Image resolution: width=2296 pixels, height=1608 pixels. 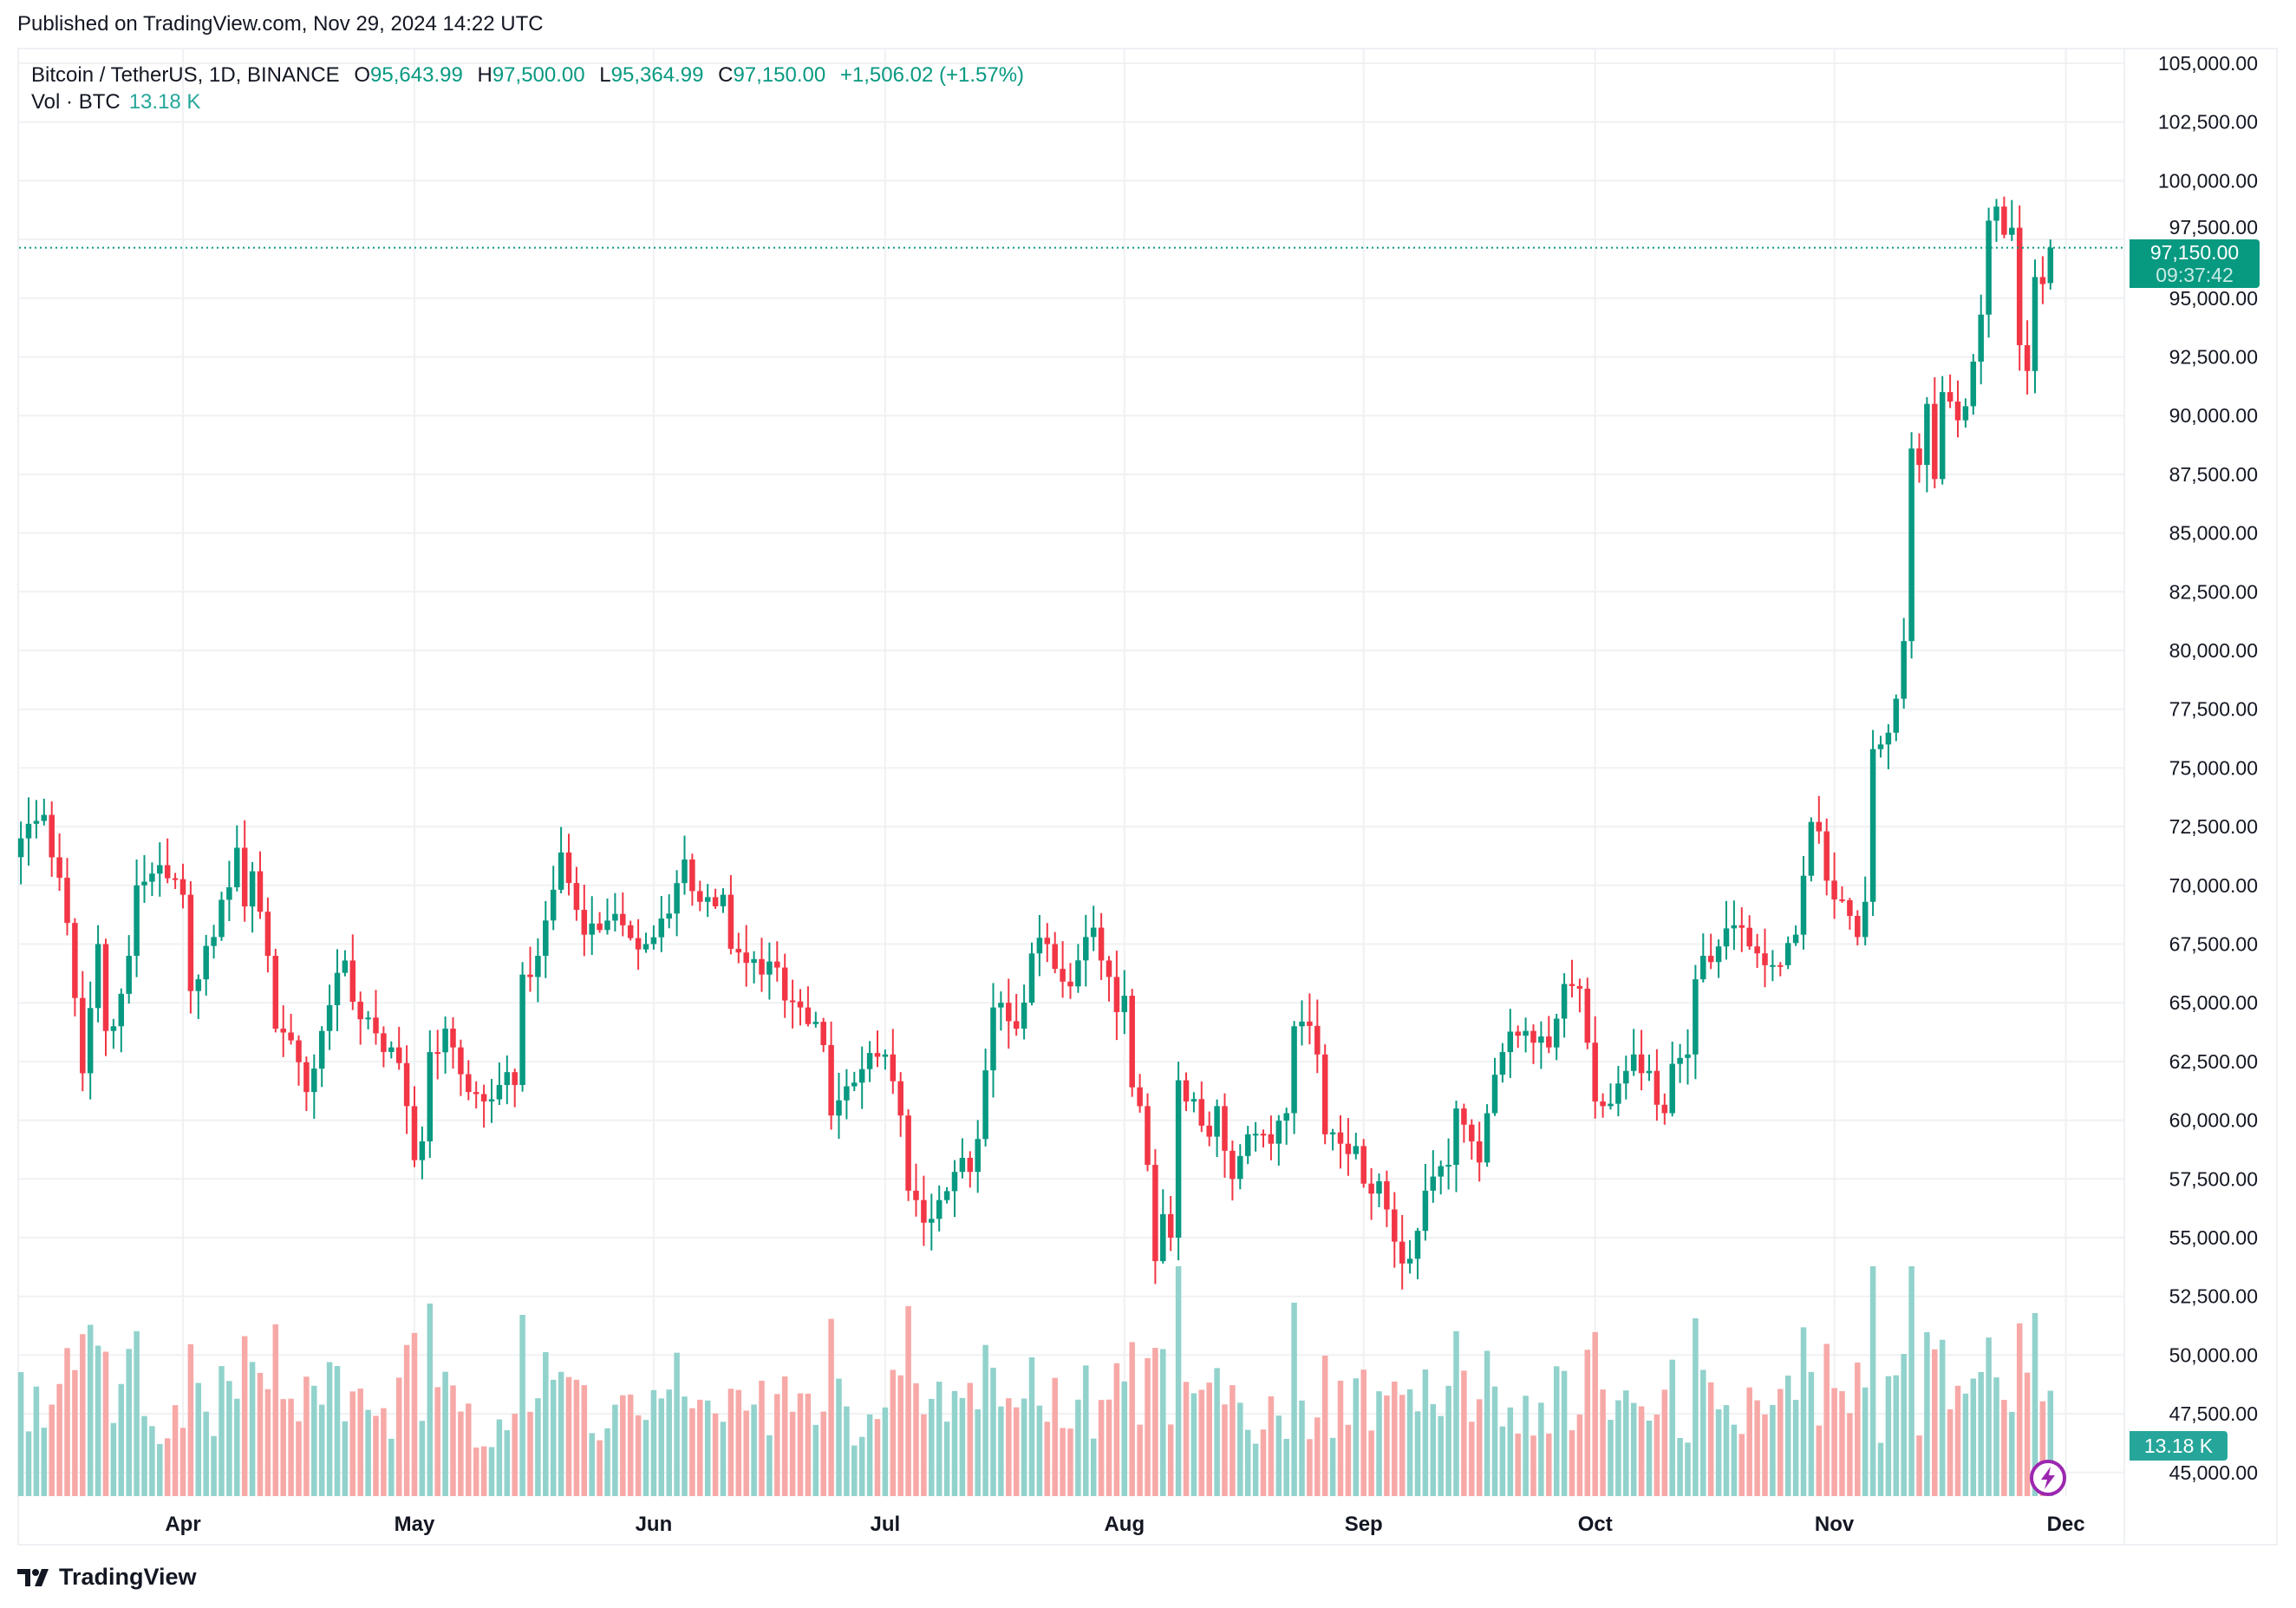 I want to click on volume-value: 13.18 K, so click(x=164, y=102).